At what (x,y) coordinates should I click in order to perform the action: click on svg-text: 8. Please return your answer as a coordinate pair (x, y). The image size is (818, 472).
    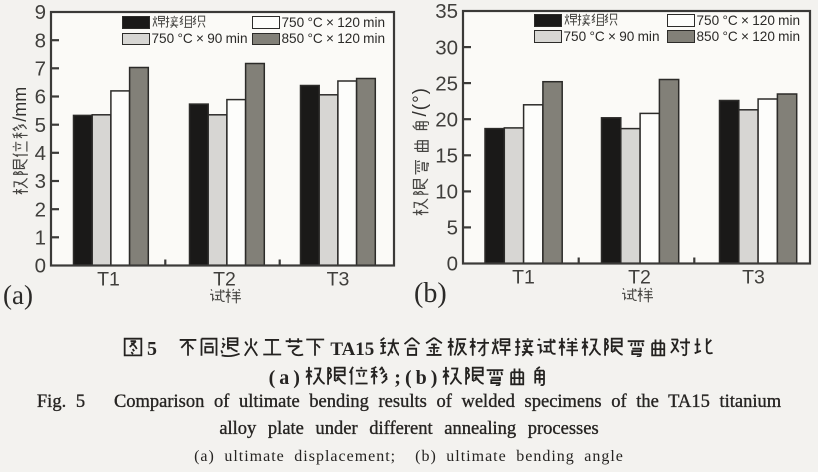
    Looking at the image, I should click on (40, 40).